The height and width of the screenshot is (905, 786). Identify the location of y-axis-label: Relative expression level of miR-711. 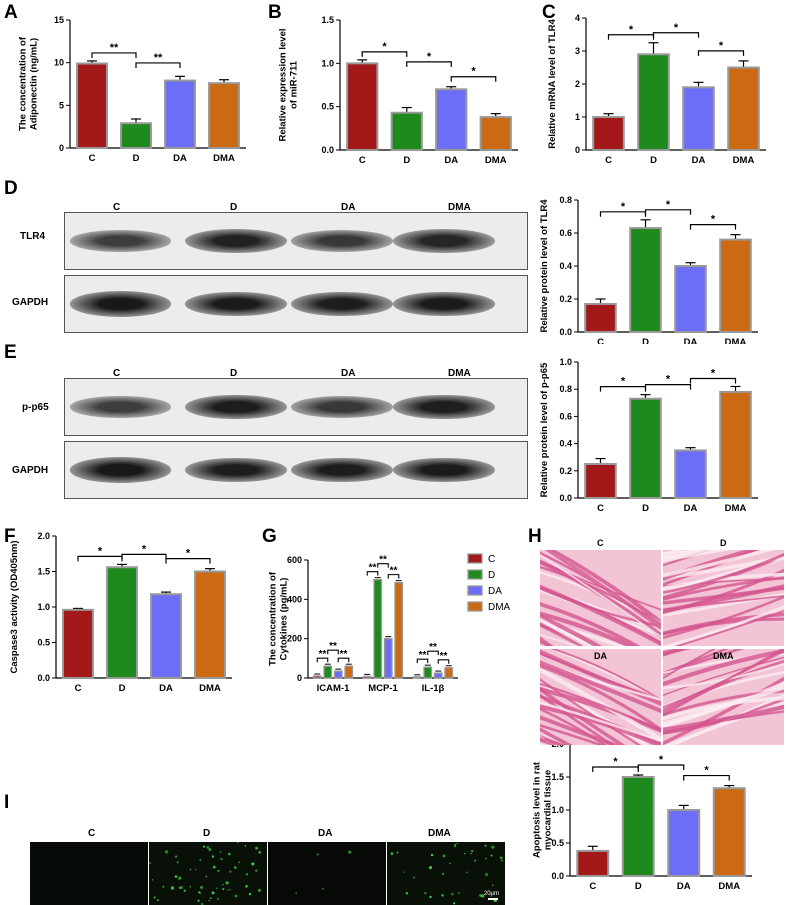
(289, 84).